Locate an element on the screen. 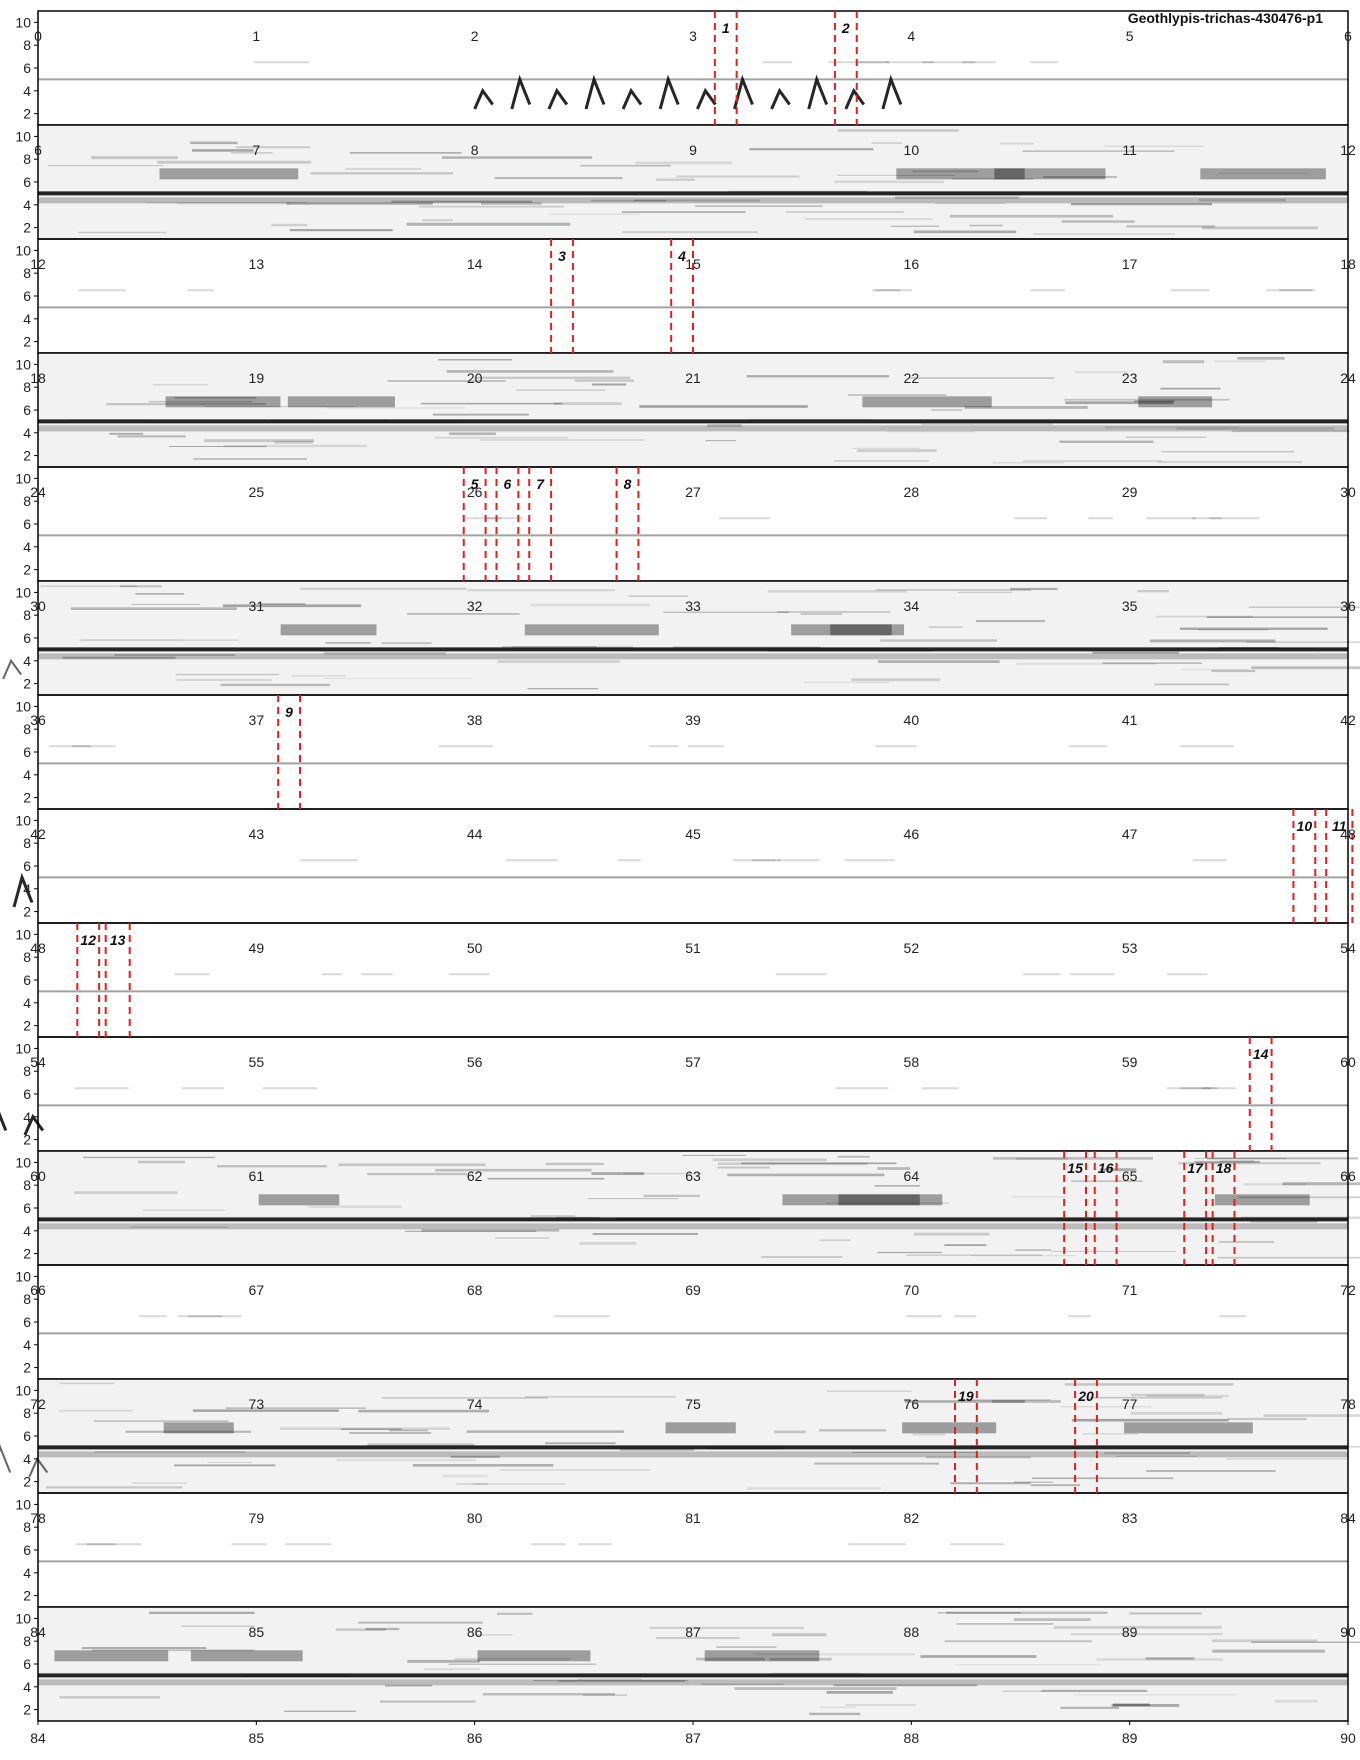 Image resolution: width=1360 pixels, height=1760 pixels. x-tick-label: 26 is located at coordinates (475, 492).